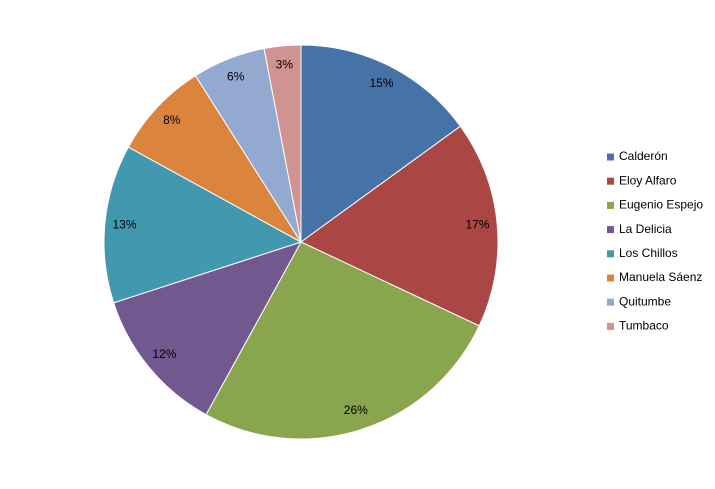 The image size is (715, 489). I want to click on data-label: 15%, so click(381, 83).